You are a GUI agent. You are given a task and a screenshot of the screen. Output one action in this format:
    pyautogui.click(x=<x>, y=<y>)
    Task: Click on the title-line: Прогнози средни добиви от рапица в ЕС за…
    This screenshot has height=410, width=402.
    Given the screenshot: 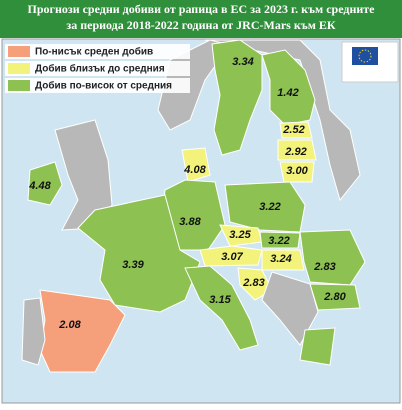 What is the action you would take?
    pyautogui.click(x=202, y=9)
    